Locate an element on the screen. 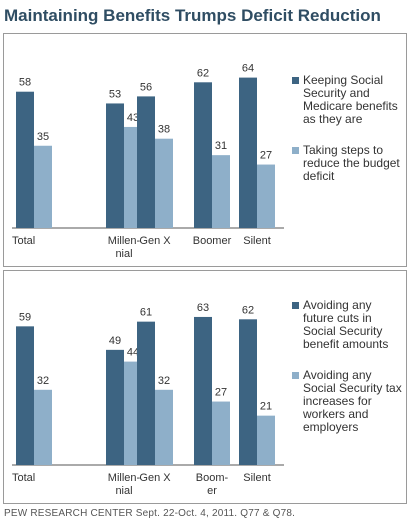  data-label: 21 is located at coordinates (266, 407).